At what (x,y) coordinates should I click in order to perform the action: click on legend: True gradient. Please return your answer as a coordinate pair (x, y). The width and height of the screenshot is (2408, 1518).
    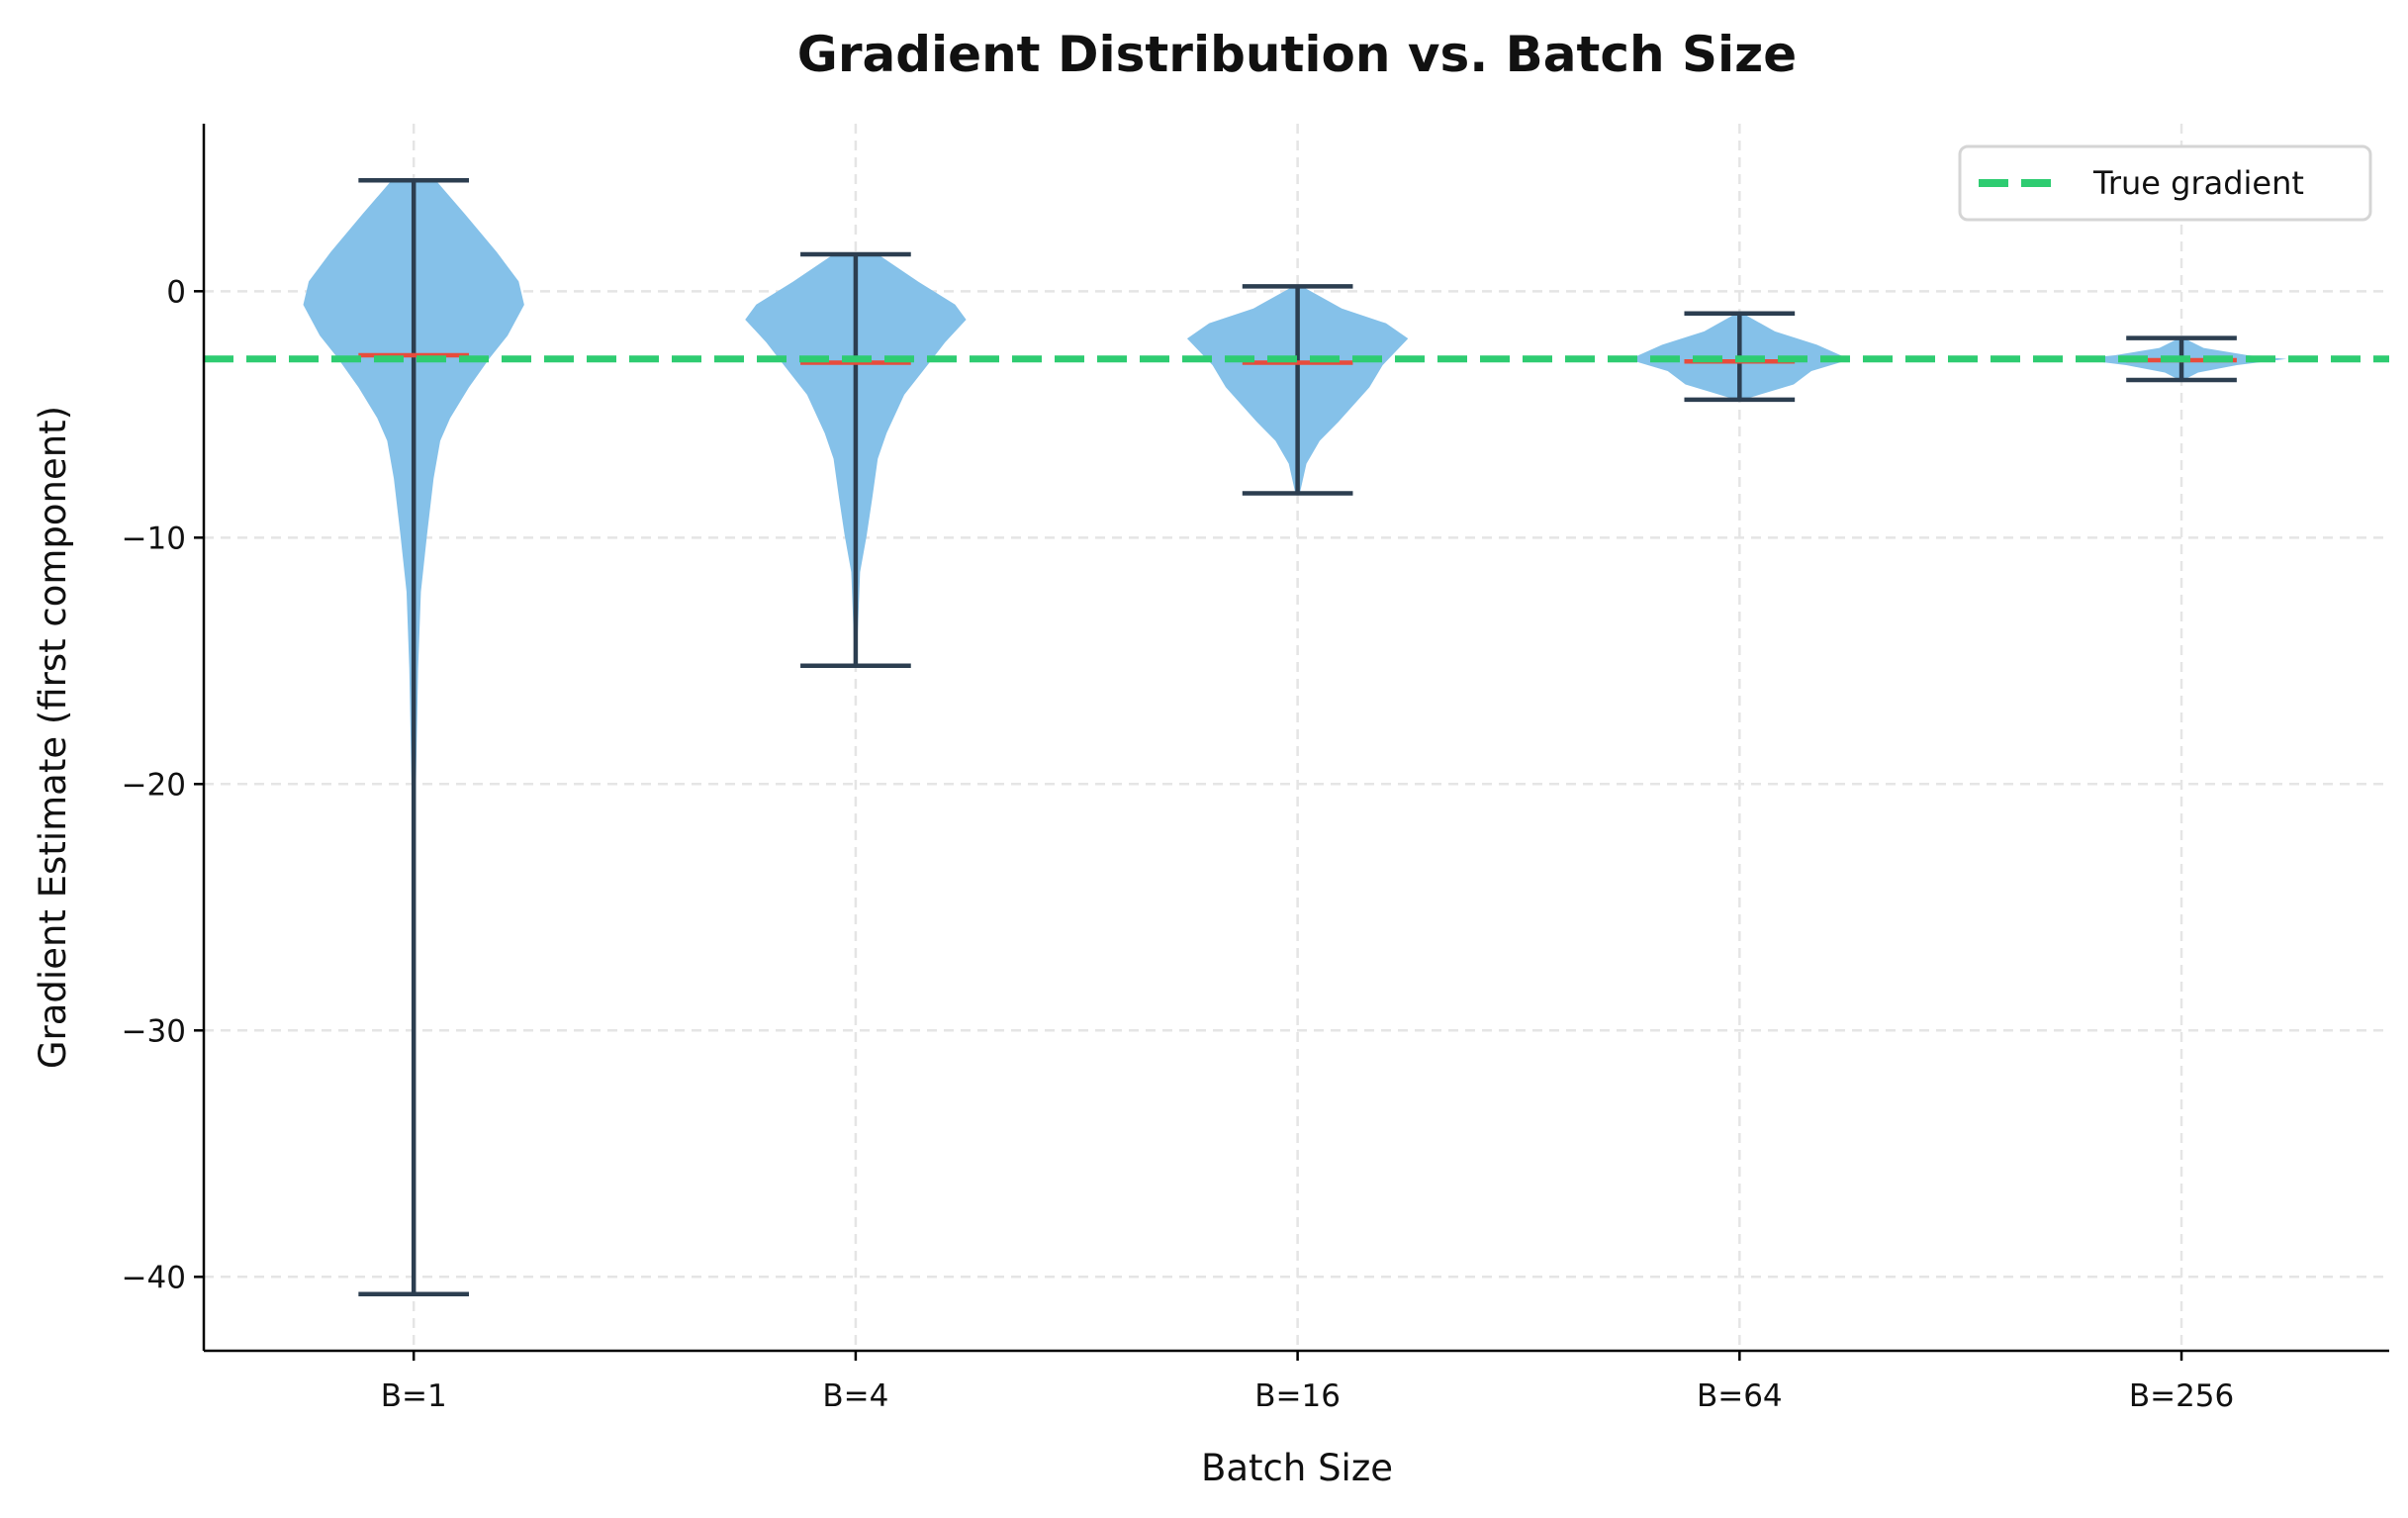
    Looking at the image, I should click on (2165, 183).